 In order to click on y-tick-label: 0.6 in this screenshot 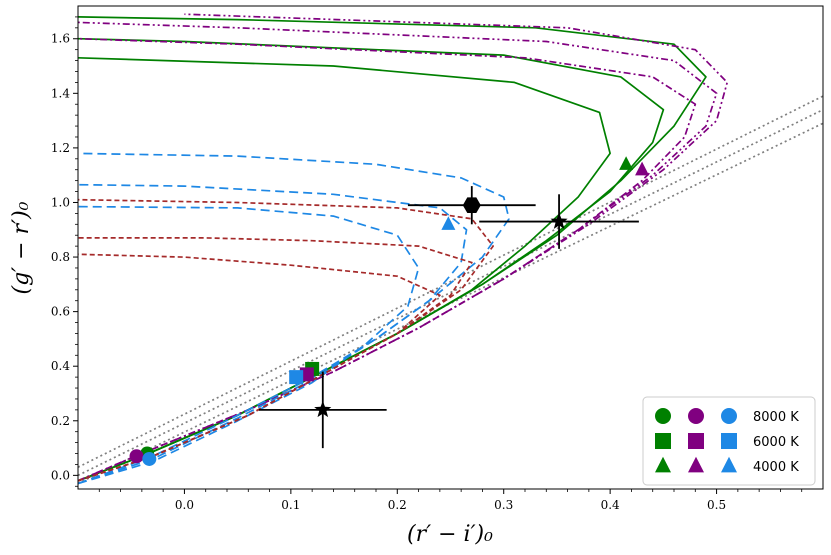, I will do `click(60, 312)`.